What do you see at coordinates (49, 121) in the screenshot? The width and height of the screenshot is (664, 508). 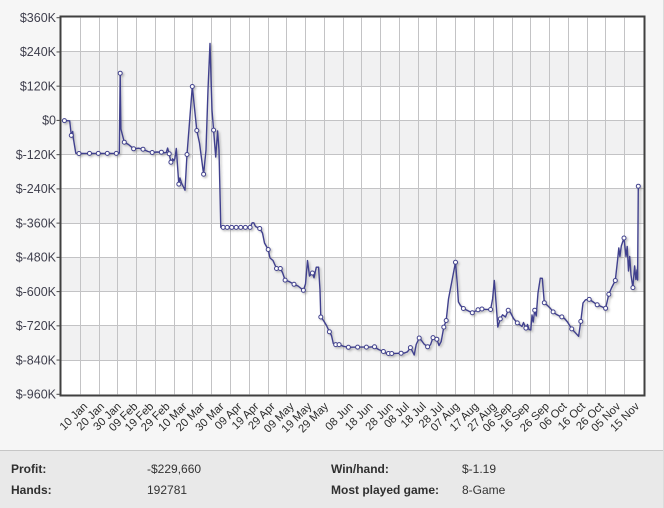 I see `svg-text: $0` at bounding box center [49, 121].